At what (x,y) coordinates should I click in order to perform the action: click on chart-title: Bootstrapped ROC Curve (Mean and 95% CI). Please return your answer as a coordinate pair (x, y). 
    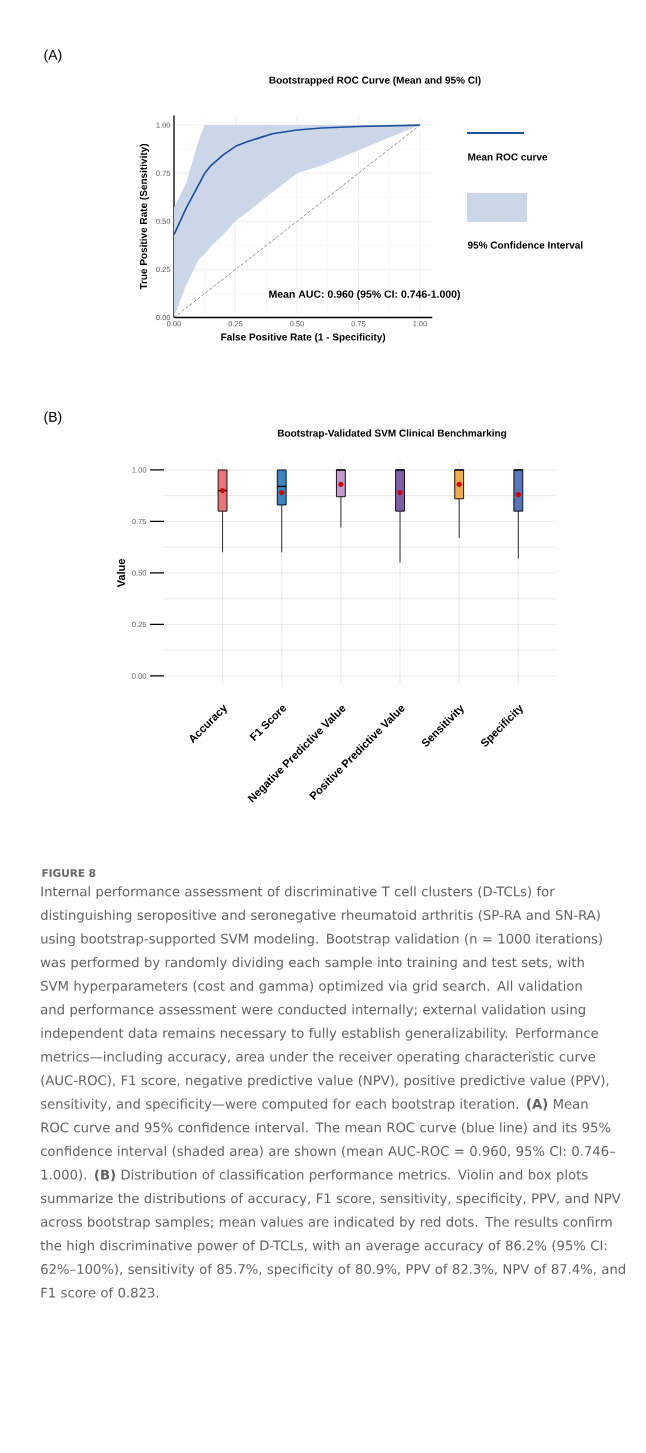
    Looking at the image, I should click on (375, 81).